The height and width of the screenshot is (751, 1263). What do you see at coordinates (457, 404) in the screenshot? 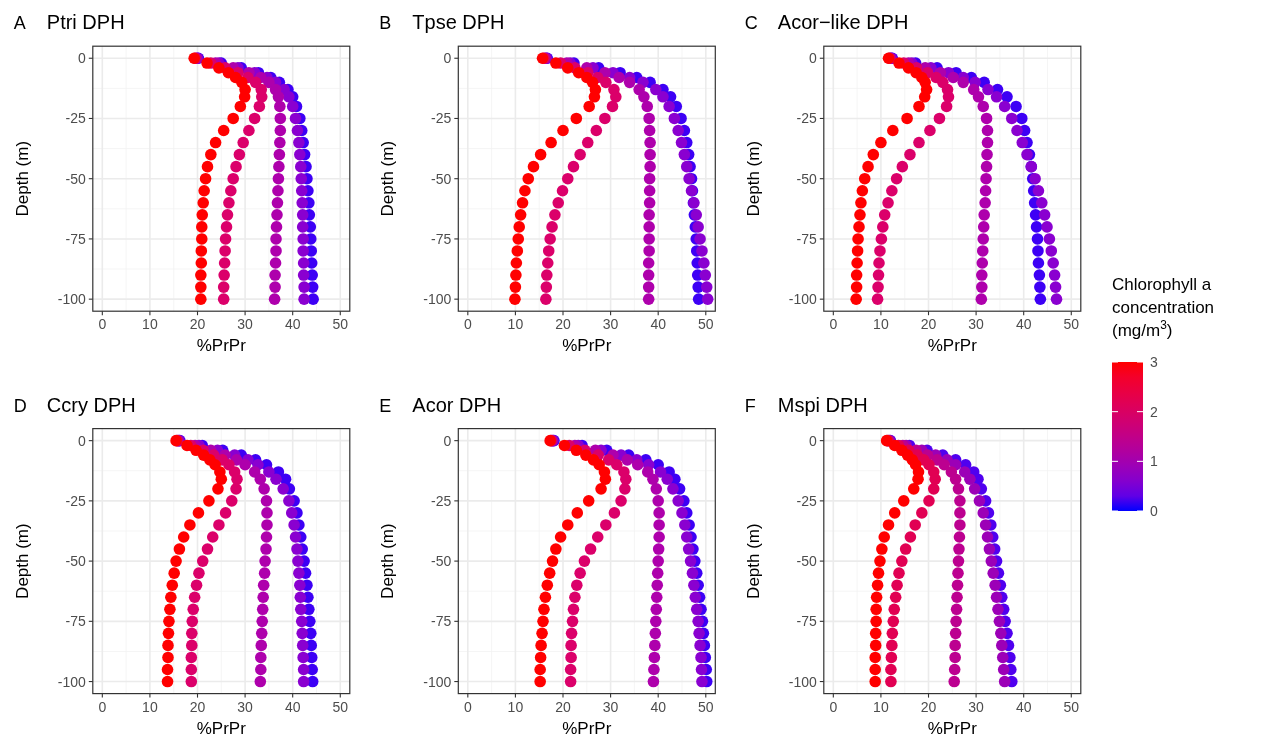
I see `chart-title: Acor DPH` at bounding box center [457, 404].